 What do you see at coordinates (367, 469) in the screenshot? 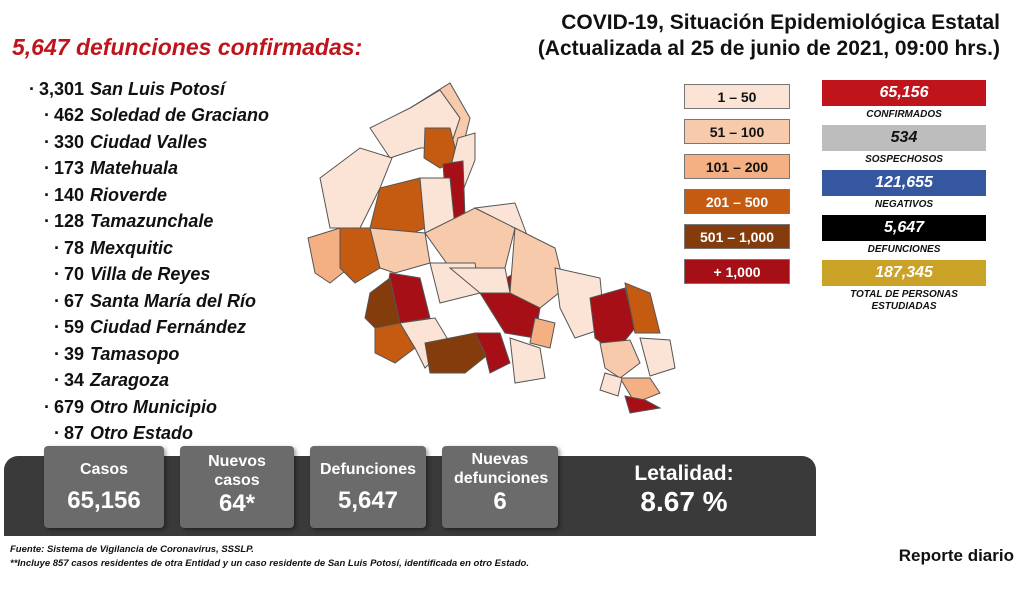
I see `card-title: Defunciones` at bounding box center [367, 469].